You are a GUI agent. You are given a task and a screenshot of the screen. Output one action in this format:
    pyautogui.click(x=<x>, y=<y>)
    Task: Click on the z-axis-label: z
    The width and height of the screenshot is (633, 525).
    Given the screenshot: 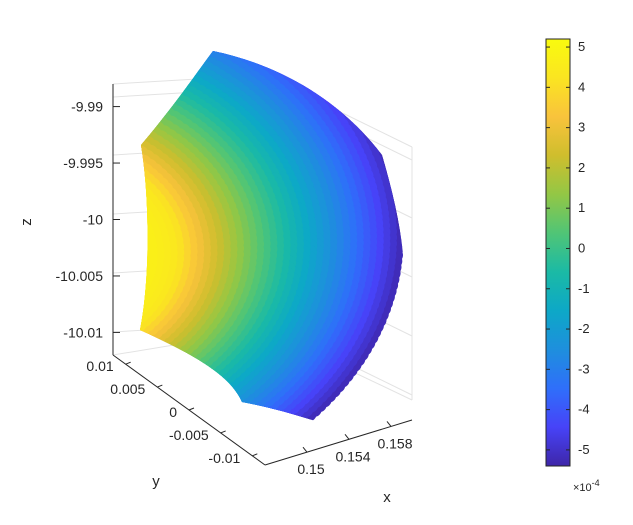 What is the action you would take?
    pyautogui.click(x=26, y=222)
    